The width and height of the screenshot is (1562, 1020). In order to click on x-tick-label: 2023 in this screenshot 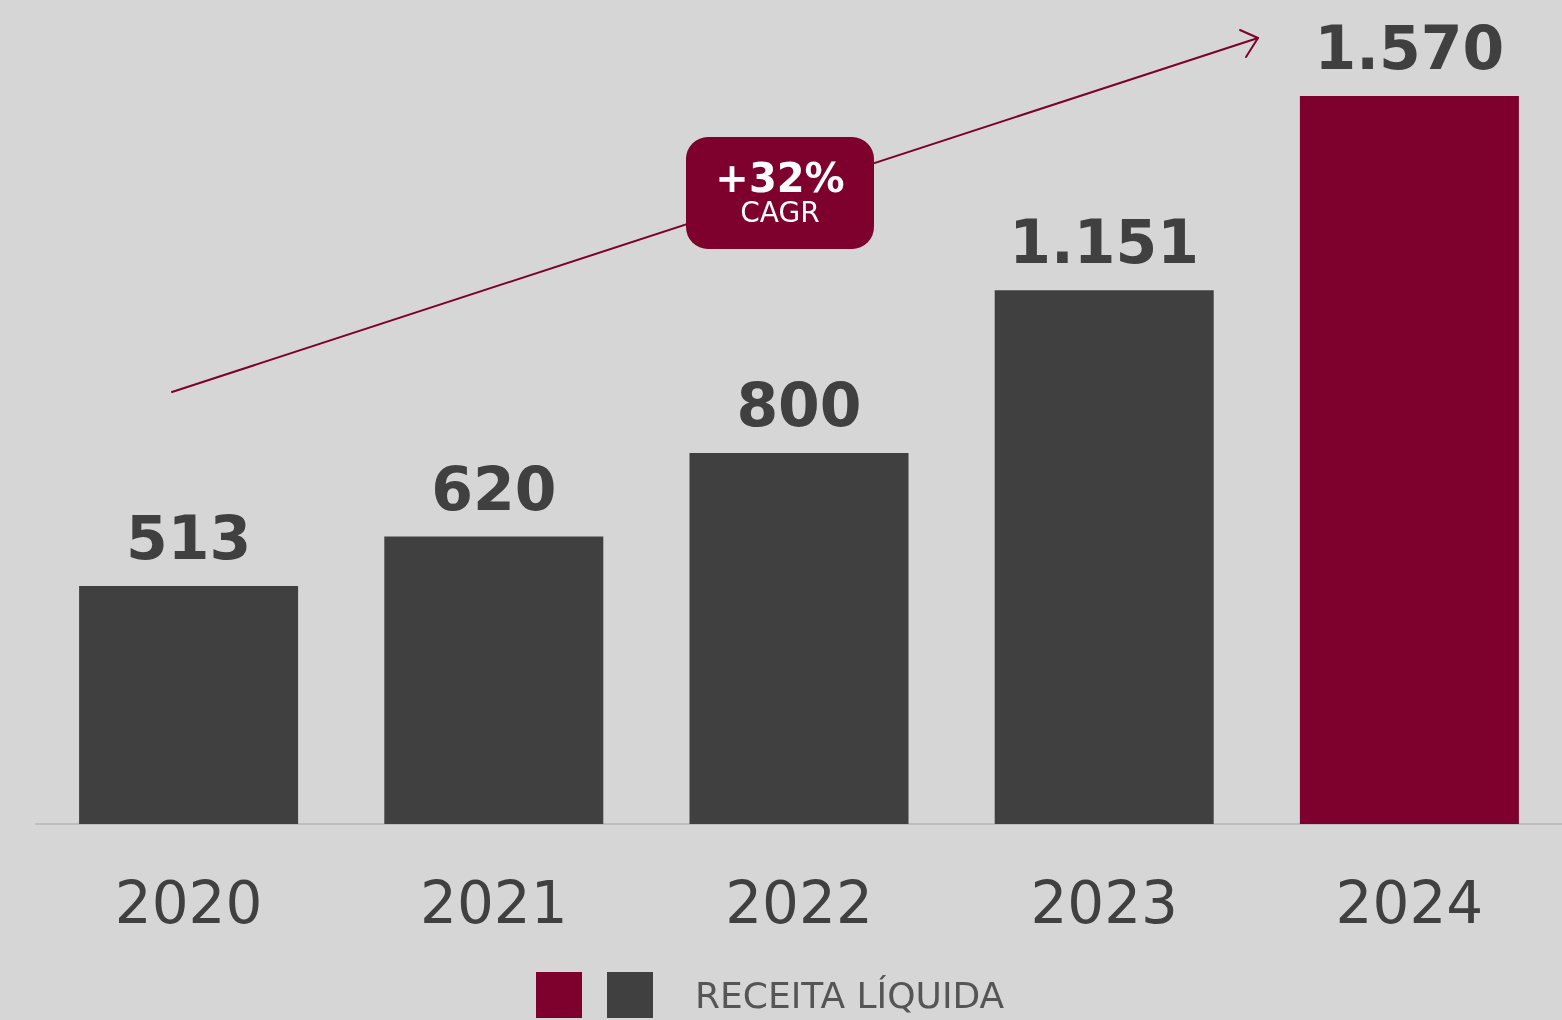, I will do `click(1104, 903)`.